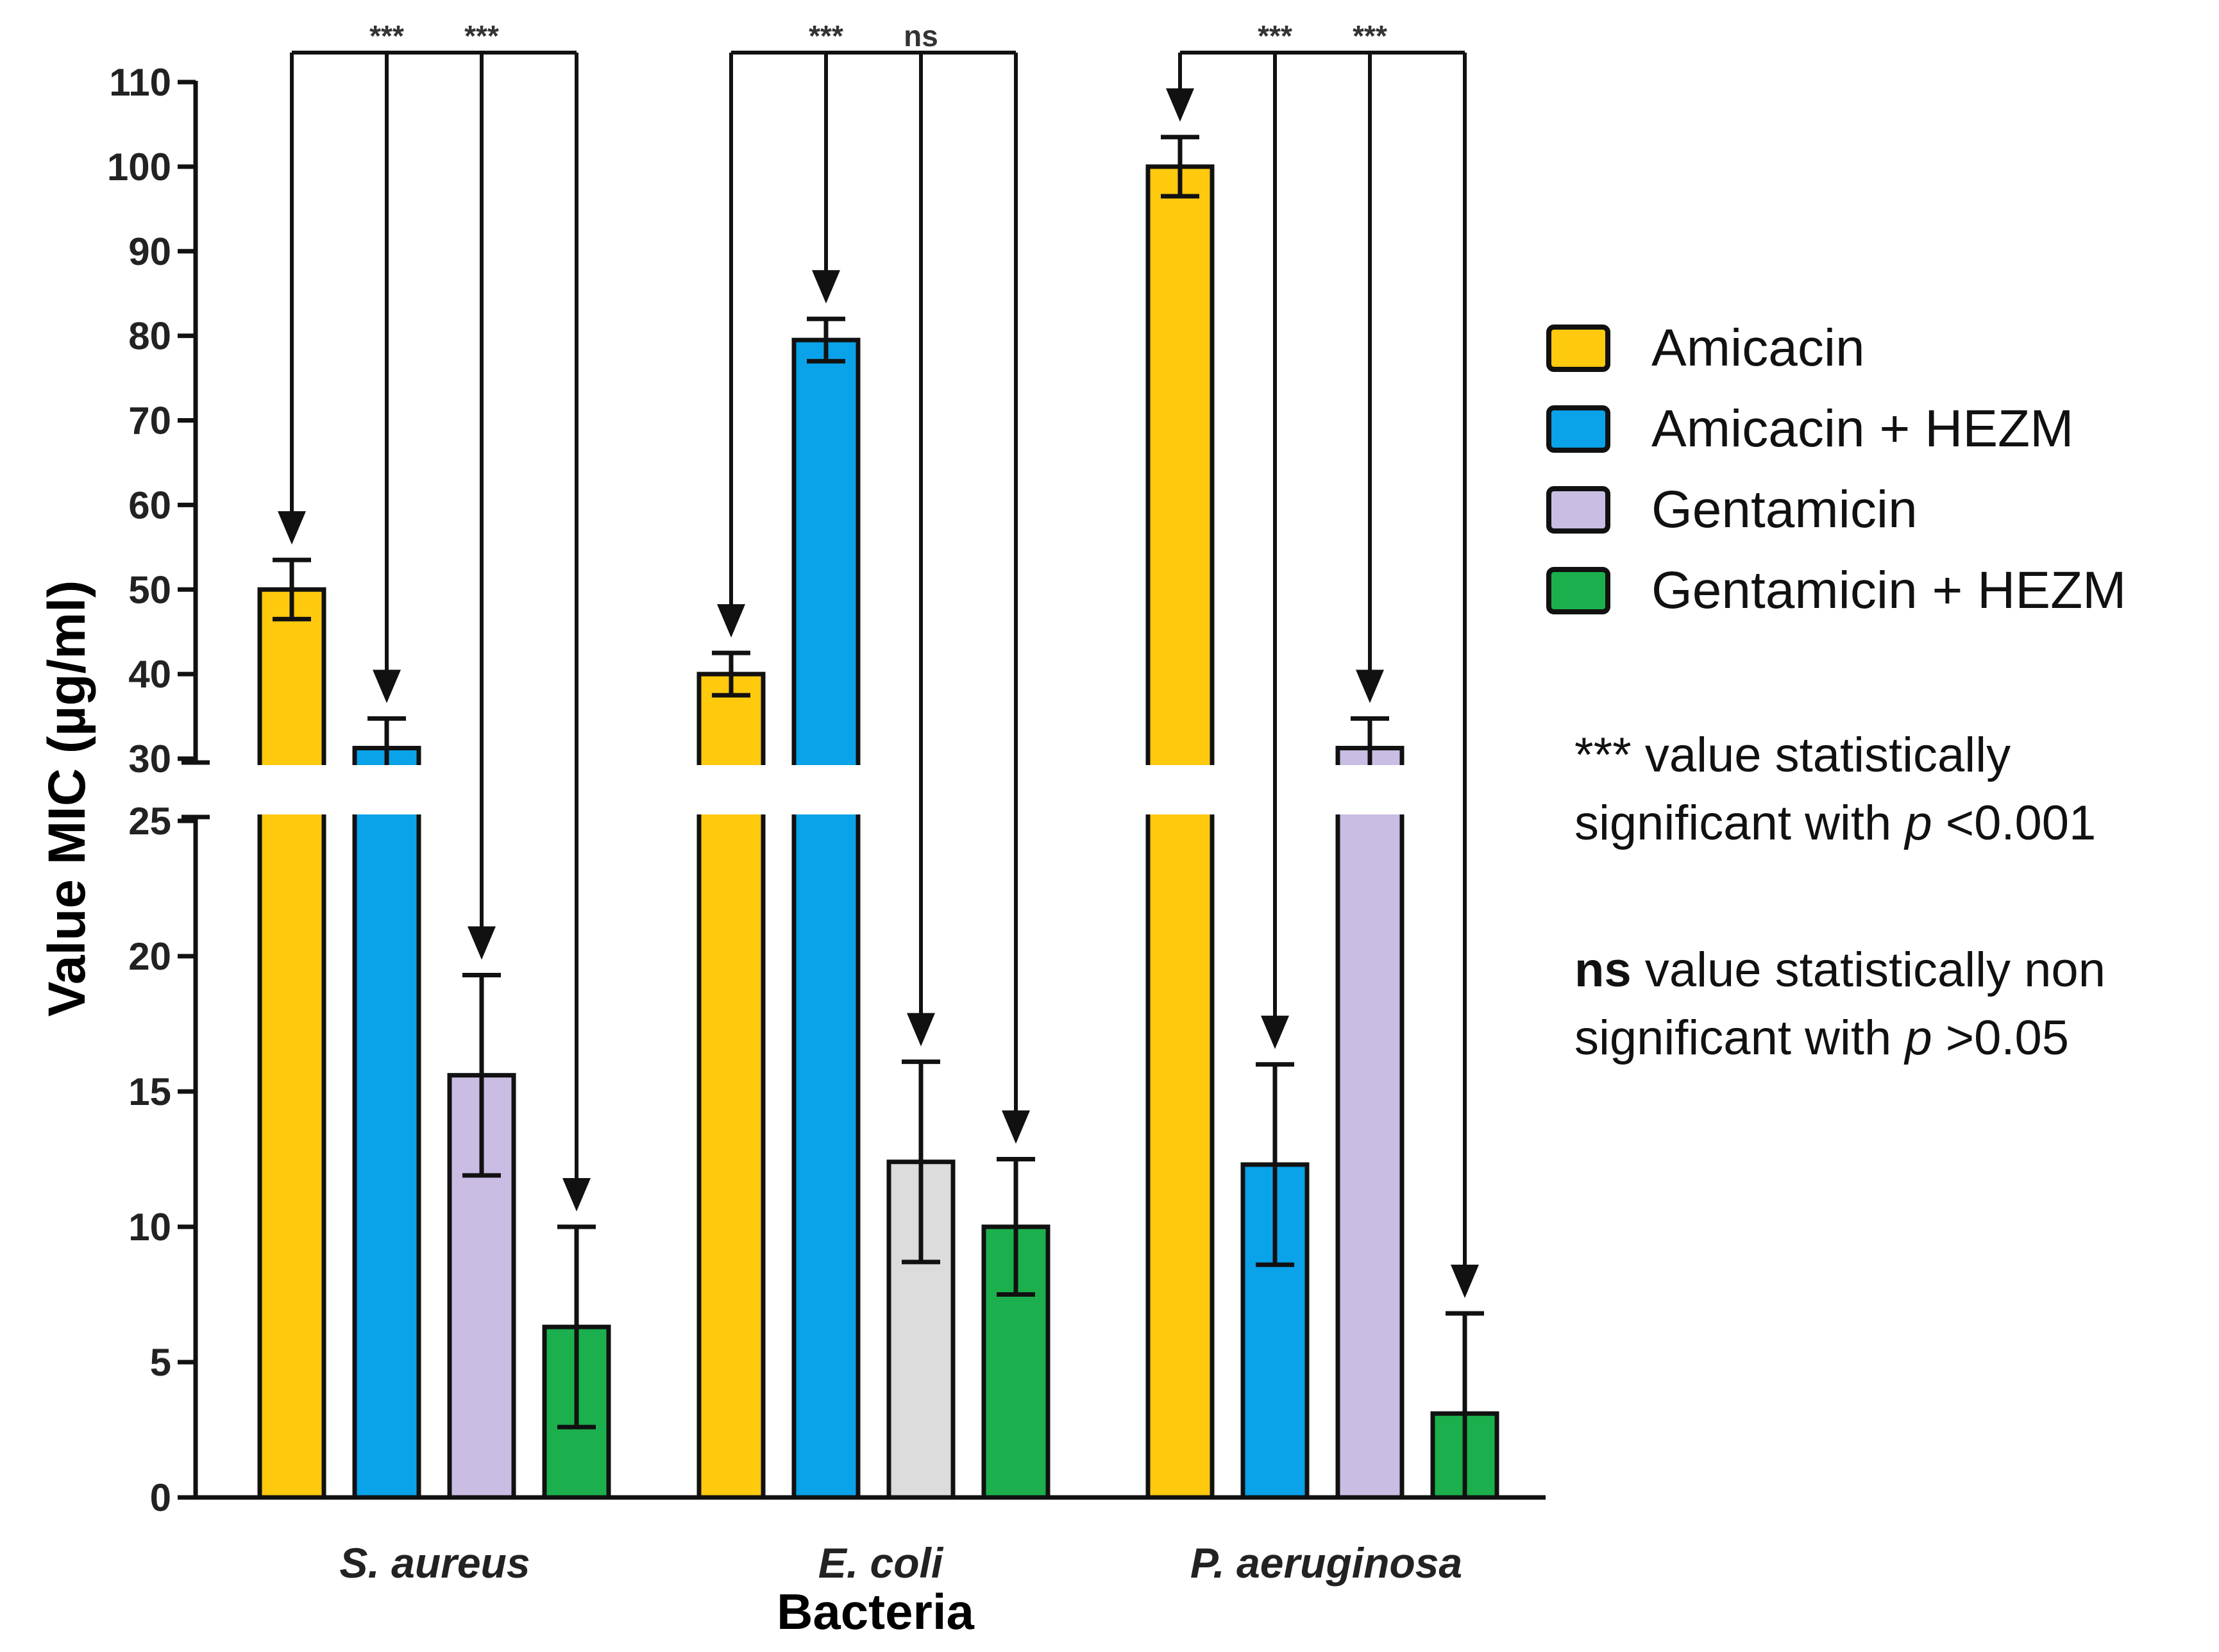 This screenshot has height=1652, width=2219. What do you see at coordinates (1868, 970) in the screenshot?
I see `ns-text-1: value statistically non` at bounding box center [1868, 970].